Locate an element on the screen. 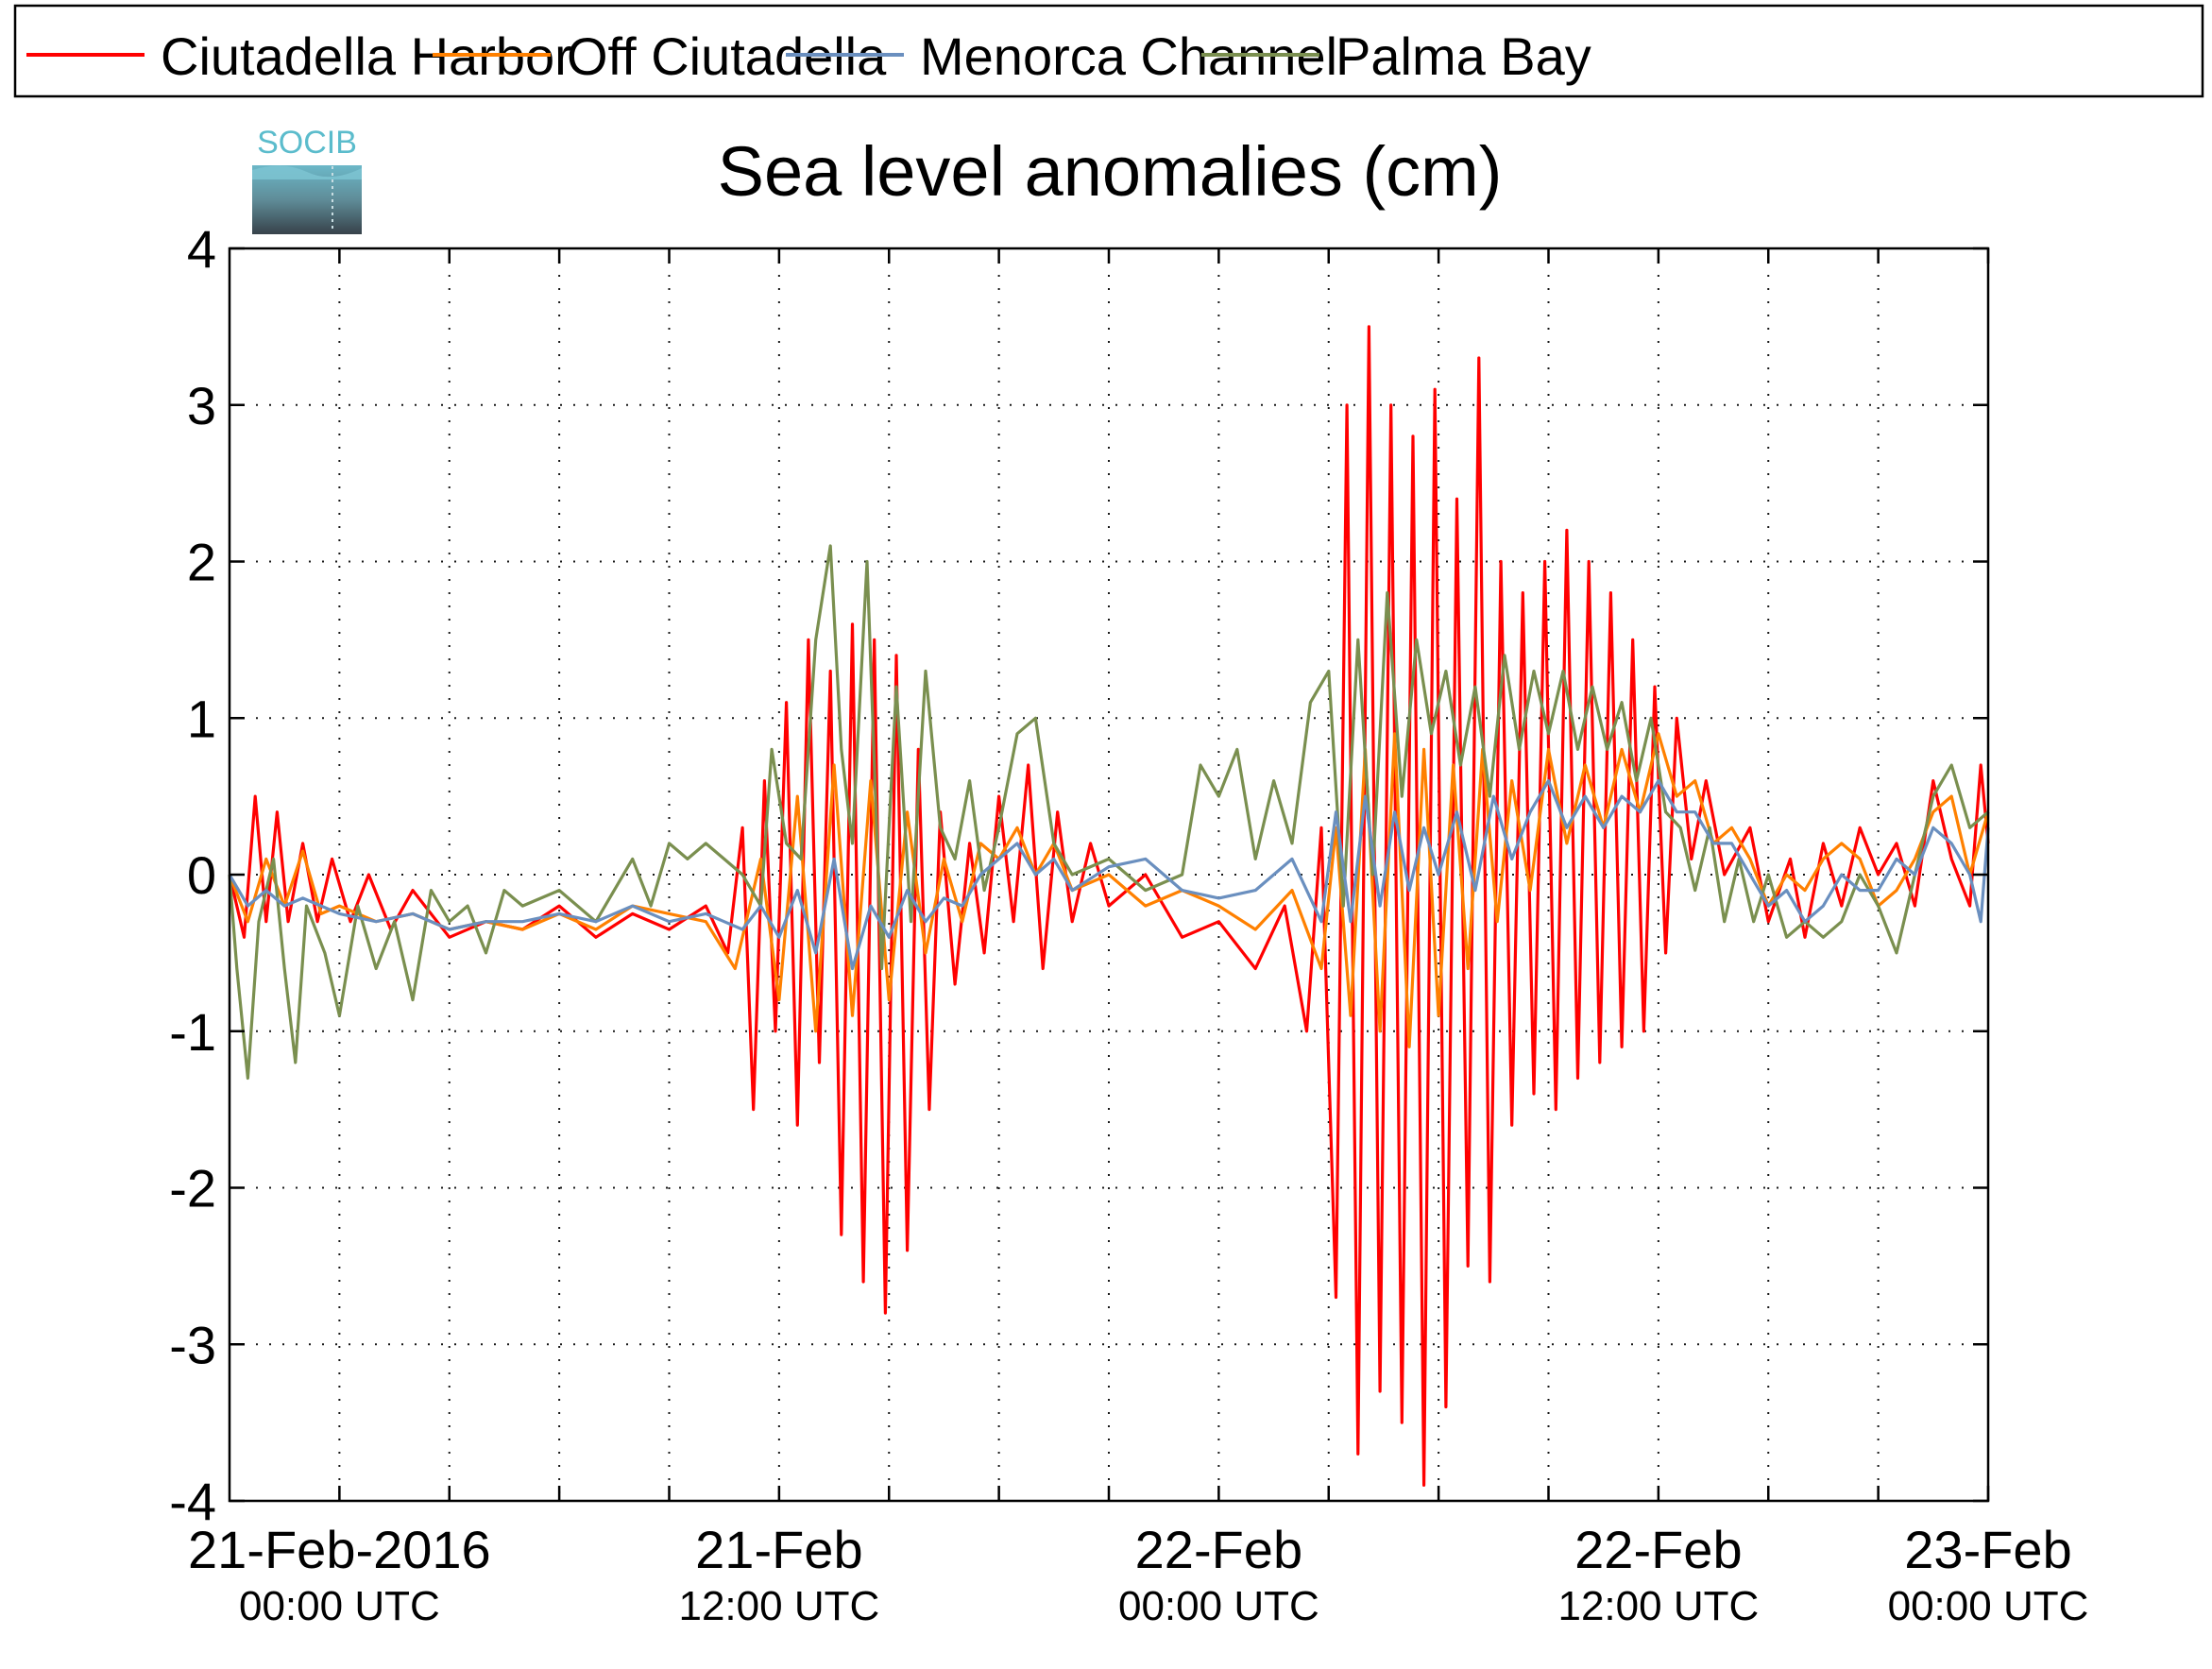 The image size is (2212, 1669). y-tick-label: 4 is located at coordinates (201, 249).